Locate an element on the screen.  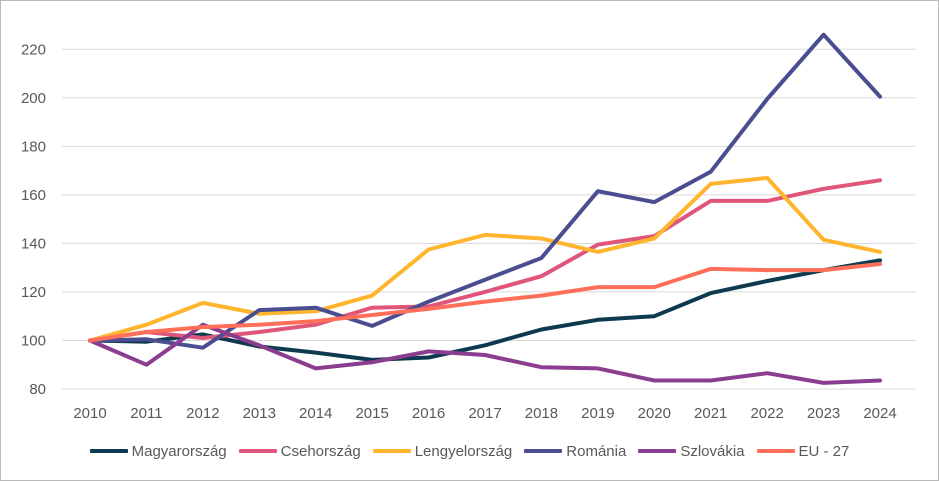
legend-label: Csehország is located at coordinates (320, 451).